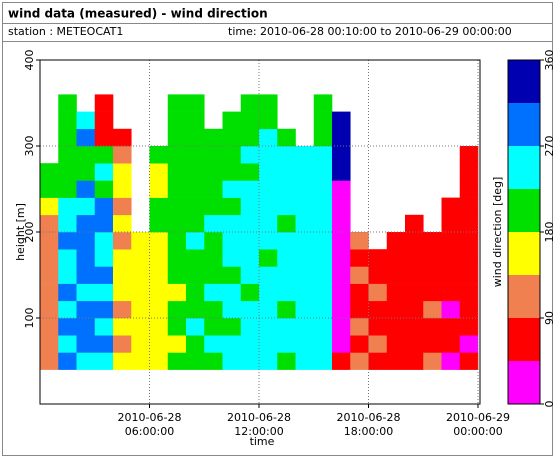 The width and height of the screenshot is (556, 464). What do you see at coordinates (29, 232) in the screenshot?
I see `y-tick-label: 200` at bounding box center [29, 232].